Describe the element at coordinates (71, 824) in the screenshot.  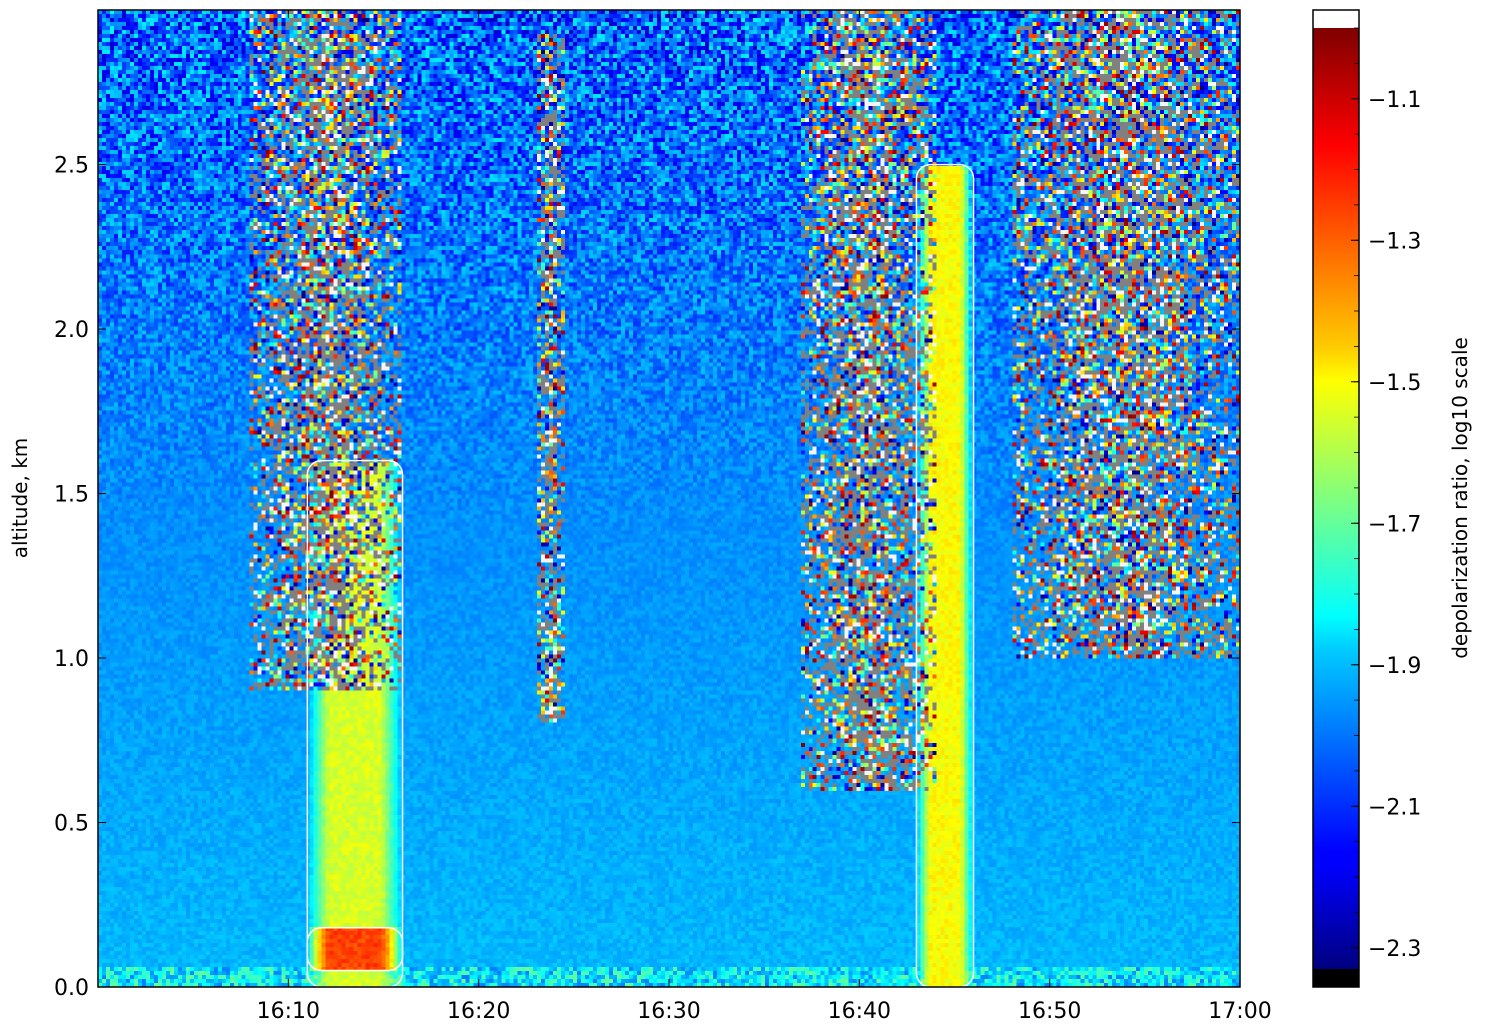
I see `y-tick-label: 0.5` at that location.